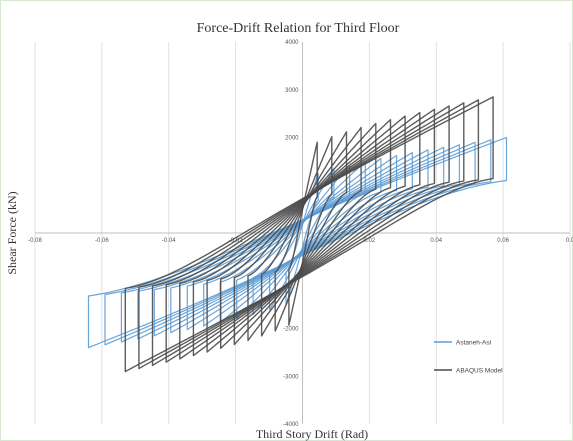 Image resolution: width=573 pixels, height=441 pixels. Describe the element at coordinates (292, 91) in the screenshot. I see `y-tick-label: 3000` at that location.